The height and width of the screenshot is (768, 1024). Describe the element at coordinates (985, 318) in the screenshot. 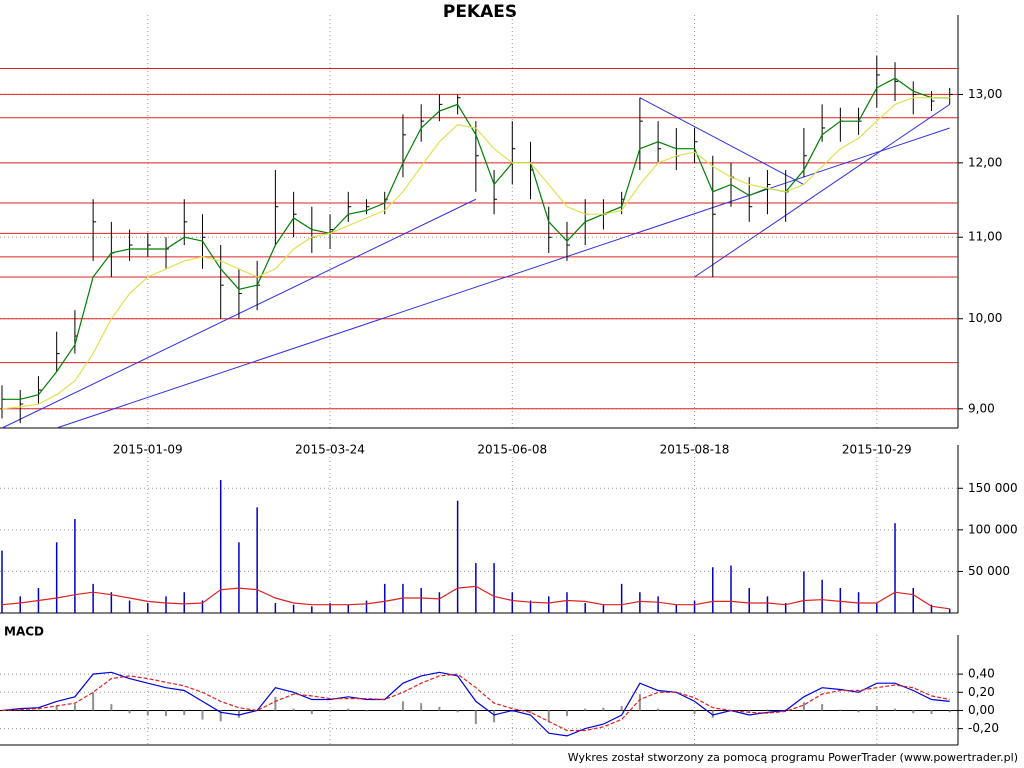

I see `y-tick-label: 10,00` at that location.